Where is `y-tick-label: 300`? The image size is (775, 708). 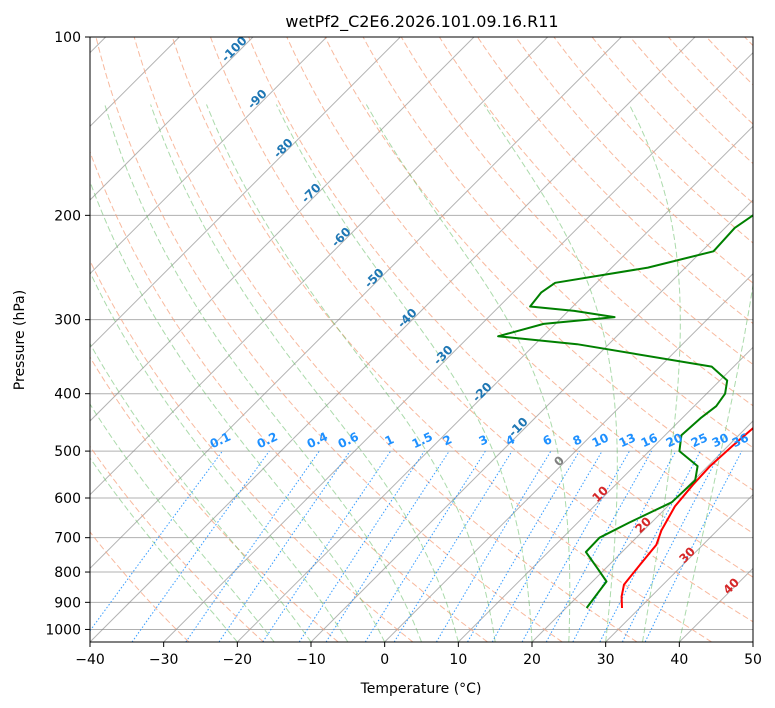
y-tick-label: 300 is located at coordinates (67, 321).